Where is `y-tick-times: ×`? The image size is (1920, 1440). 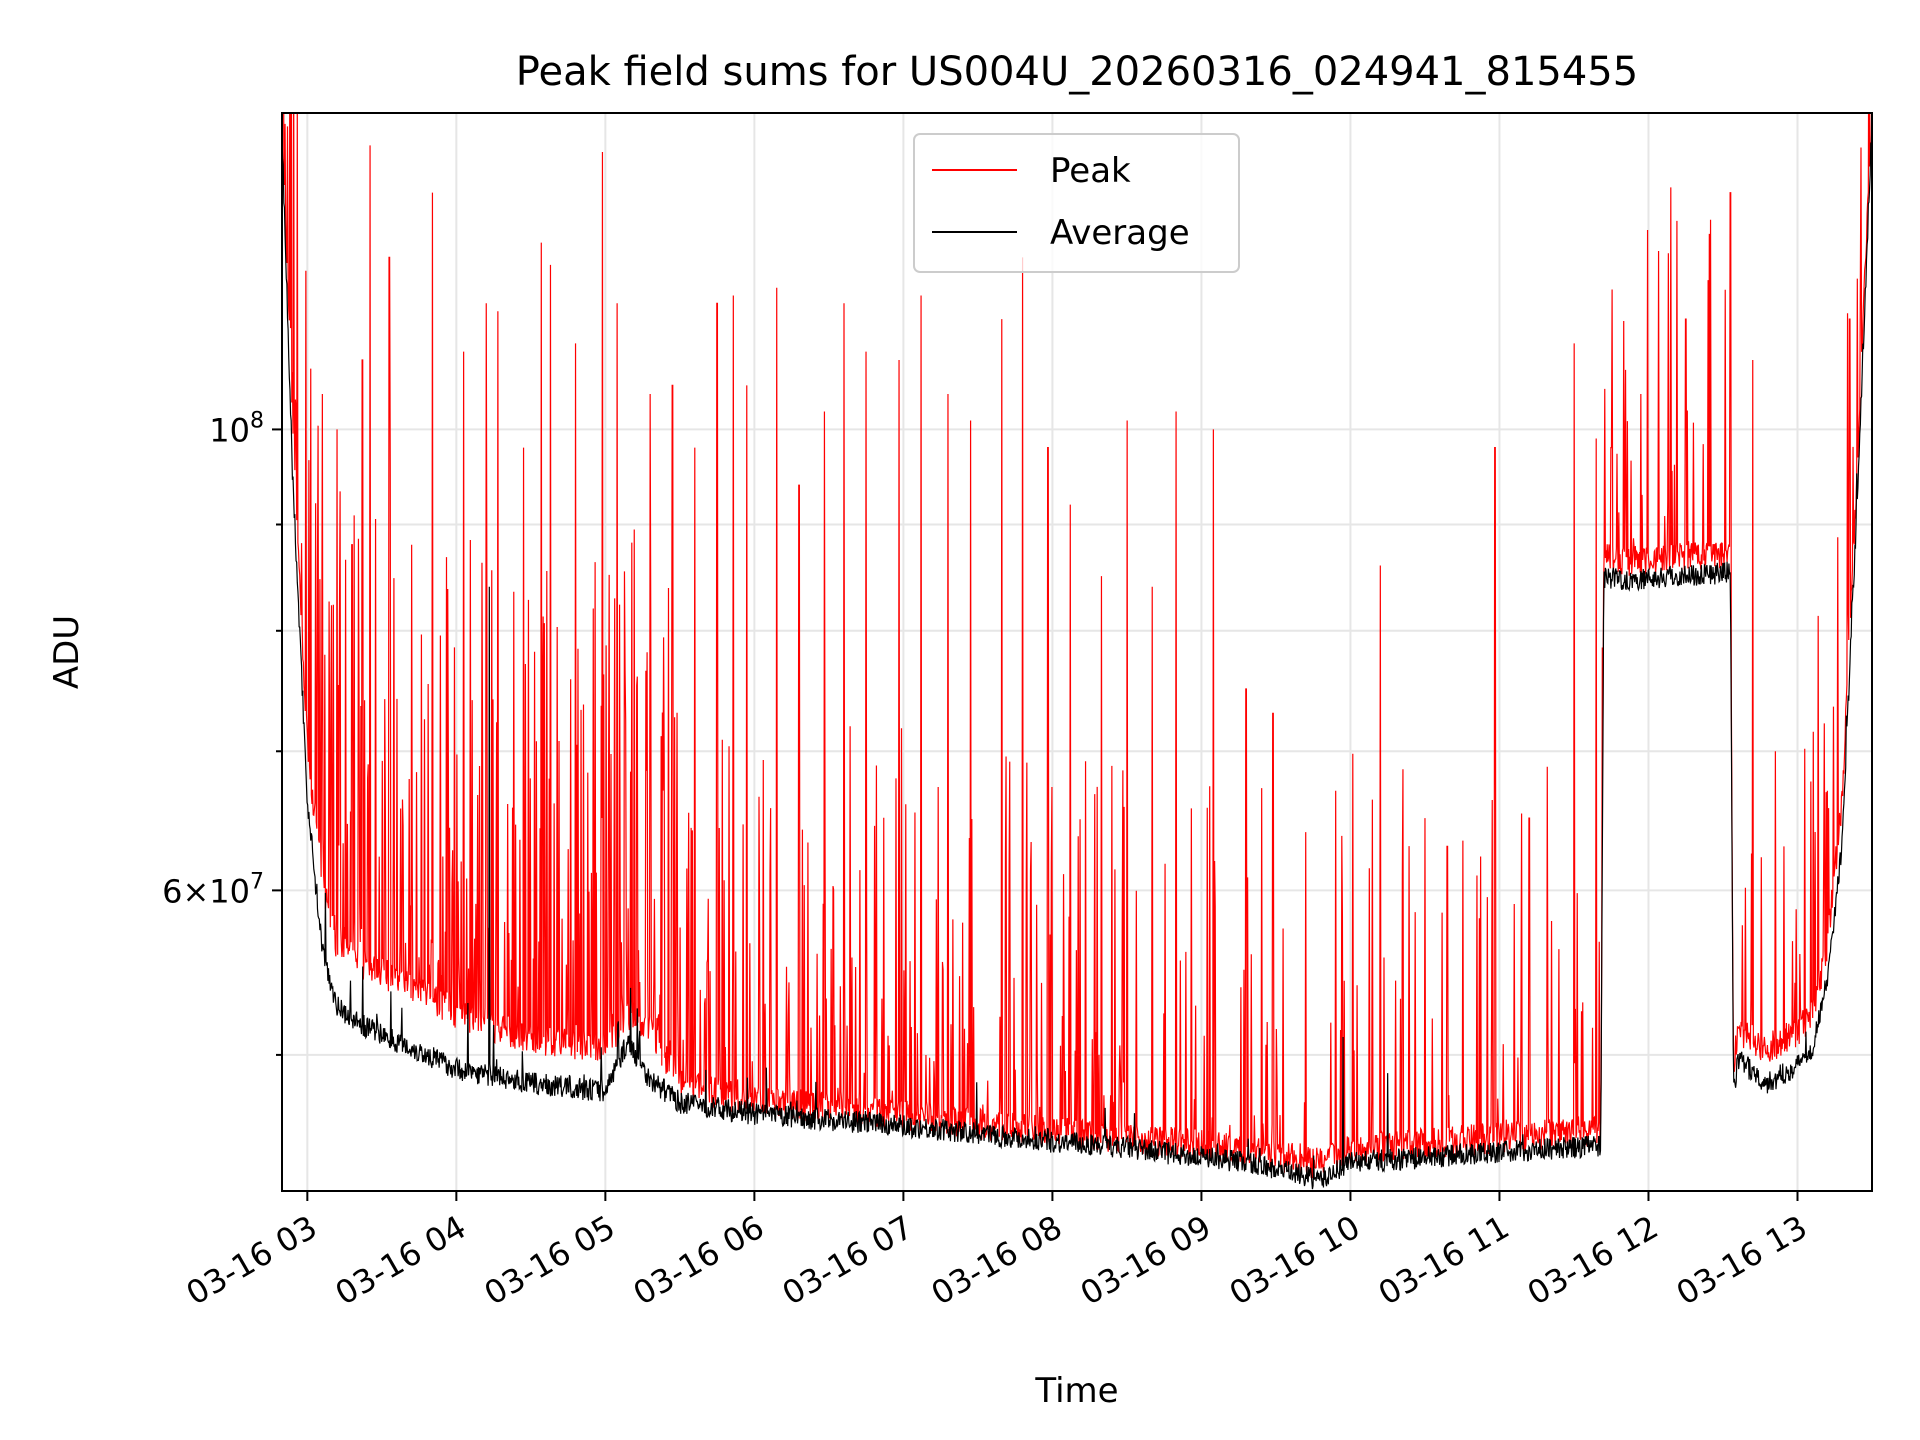 y-tick-times: × is located at coordinates (195, 891).